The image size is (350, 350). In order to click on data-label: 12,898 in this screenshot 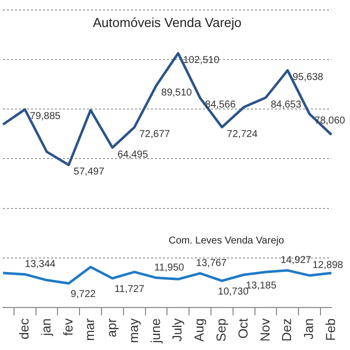, I will do `click(328, 266)`.